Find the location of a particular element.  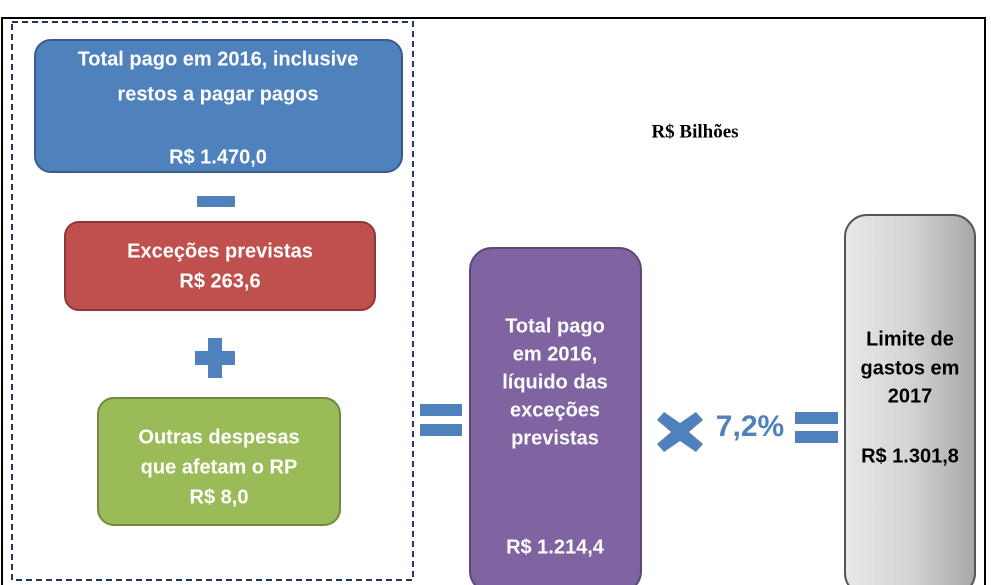

box-text: Outras despesas is located at coordinates (218, 437).